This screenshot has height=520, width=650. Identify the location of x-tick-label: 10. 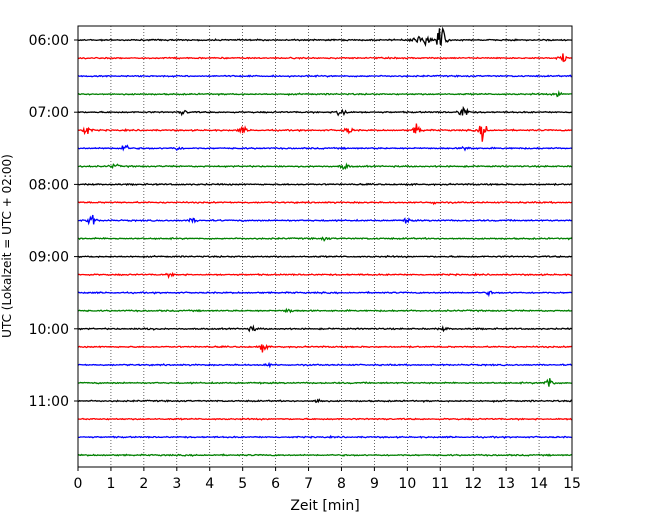
(407, 484).